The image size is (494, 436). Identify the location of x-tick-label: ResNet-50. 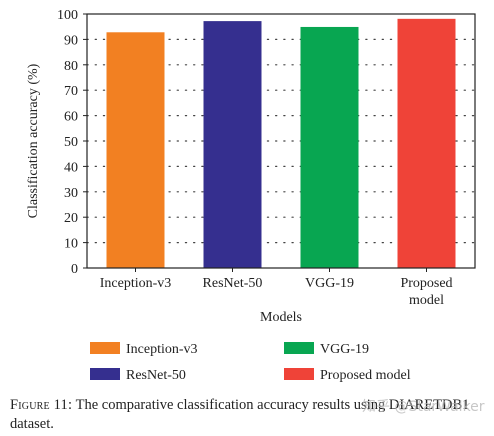
(233, 283).